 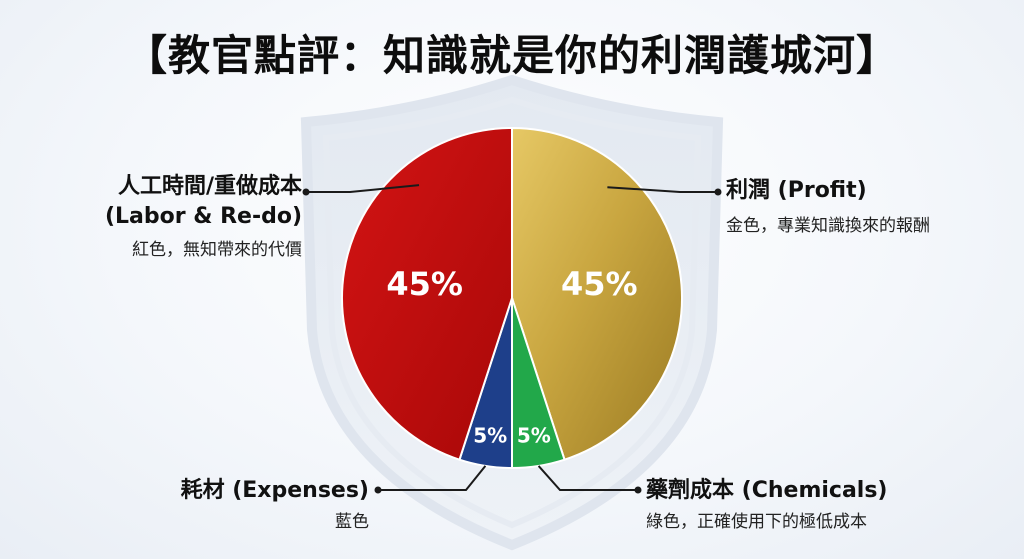 What do you see at coordinates (587, 478) in the screenshot?
I see `leader-line-chemicals` at bounding box center [587, 478].